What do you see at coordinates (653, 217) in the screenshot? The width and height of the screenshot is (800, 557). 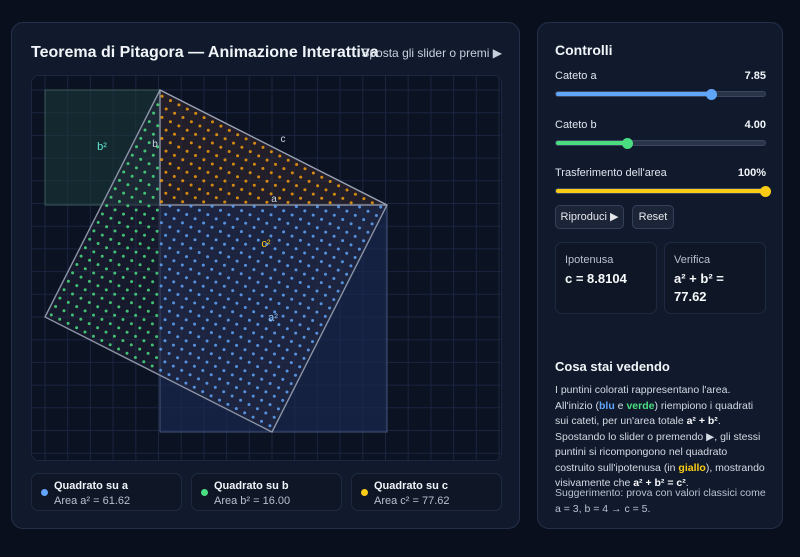 I see `reset-button: Reset` at bounding box center [653, 217].